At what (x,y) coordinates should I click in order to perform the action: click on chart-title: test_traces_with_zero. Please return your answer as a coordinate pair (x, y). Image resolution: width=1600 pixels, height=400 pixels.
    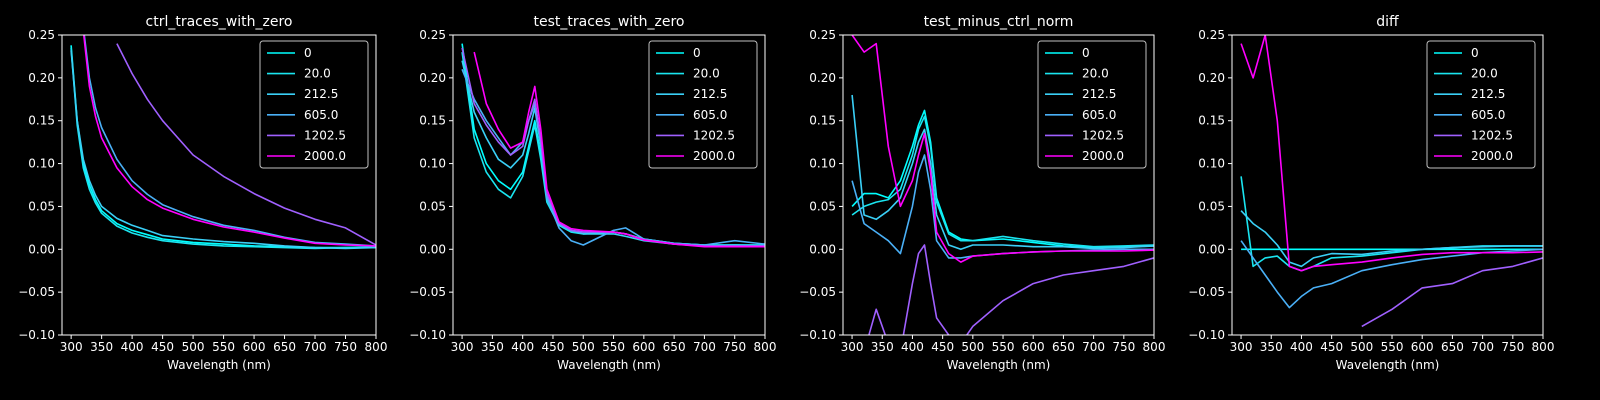
    Looking at the image, I should click on (609, 22).